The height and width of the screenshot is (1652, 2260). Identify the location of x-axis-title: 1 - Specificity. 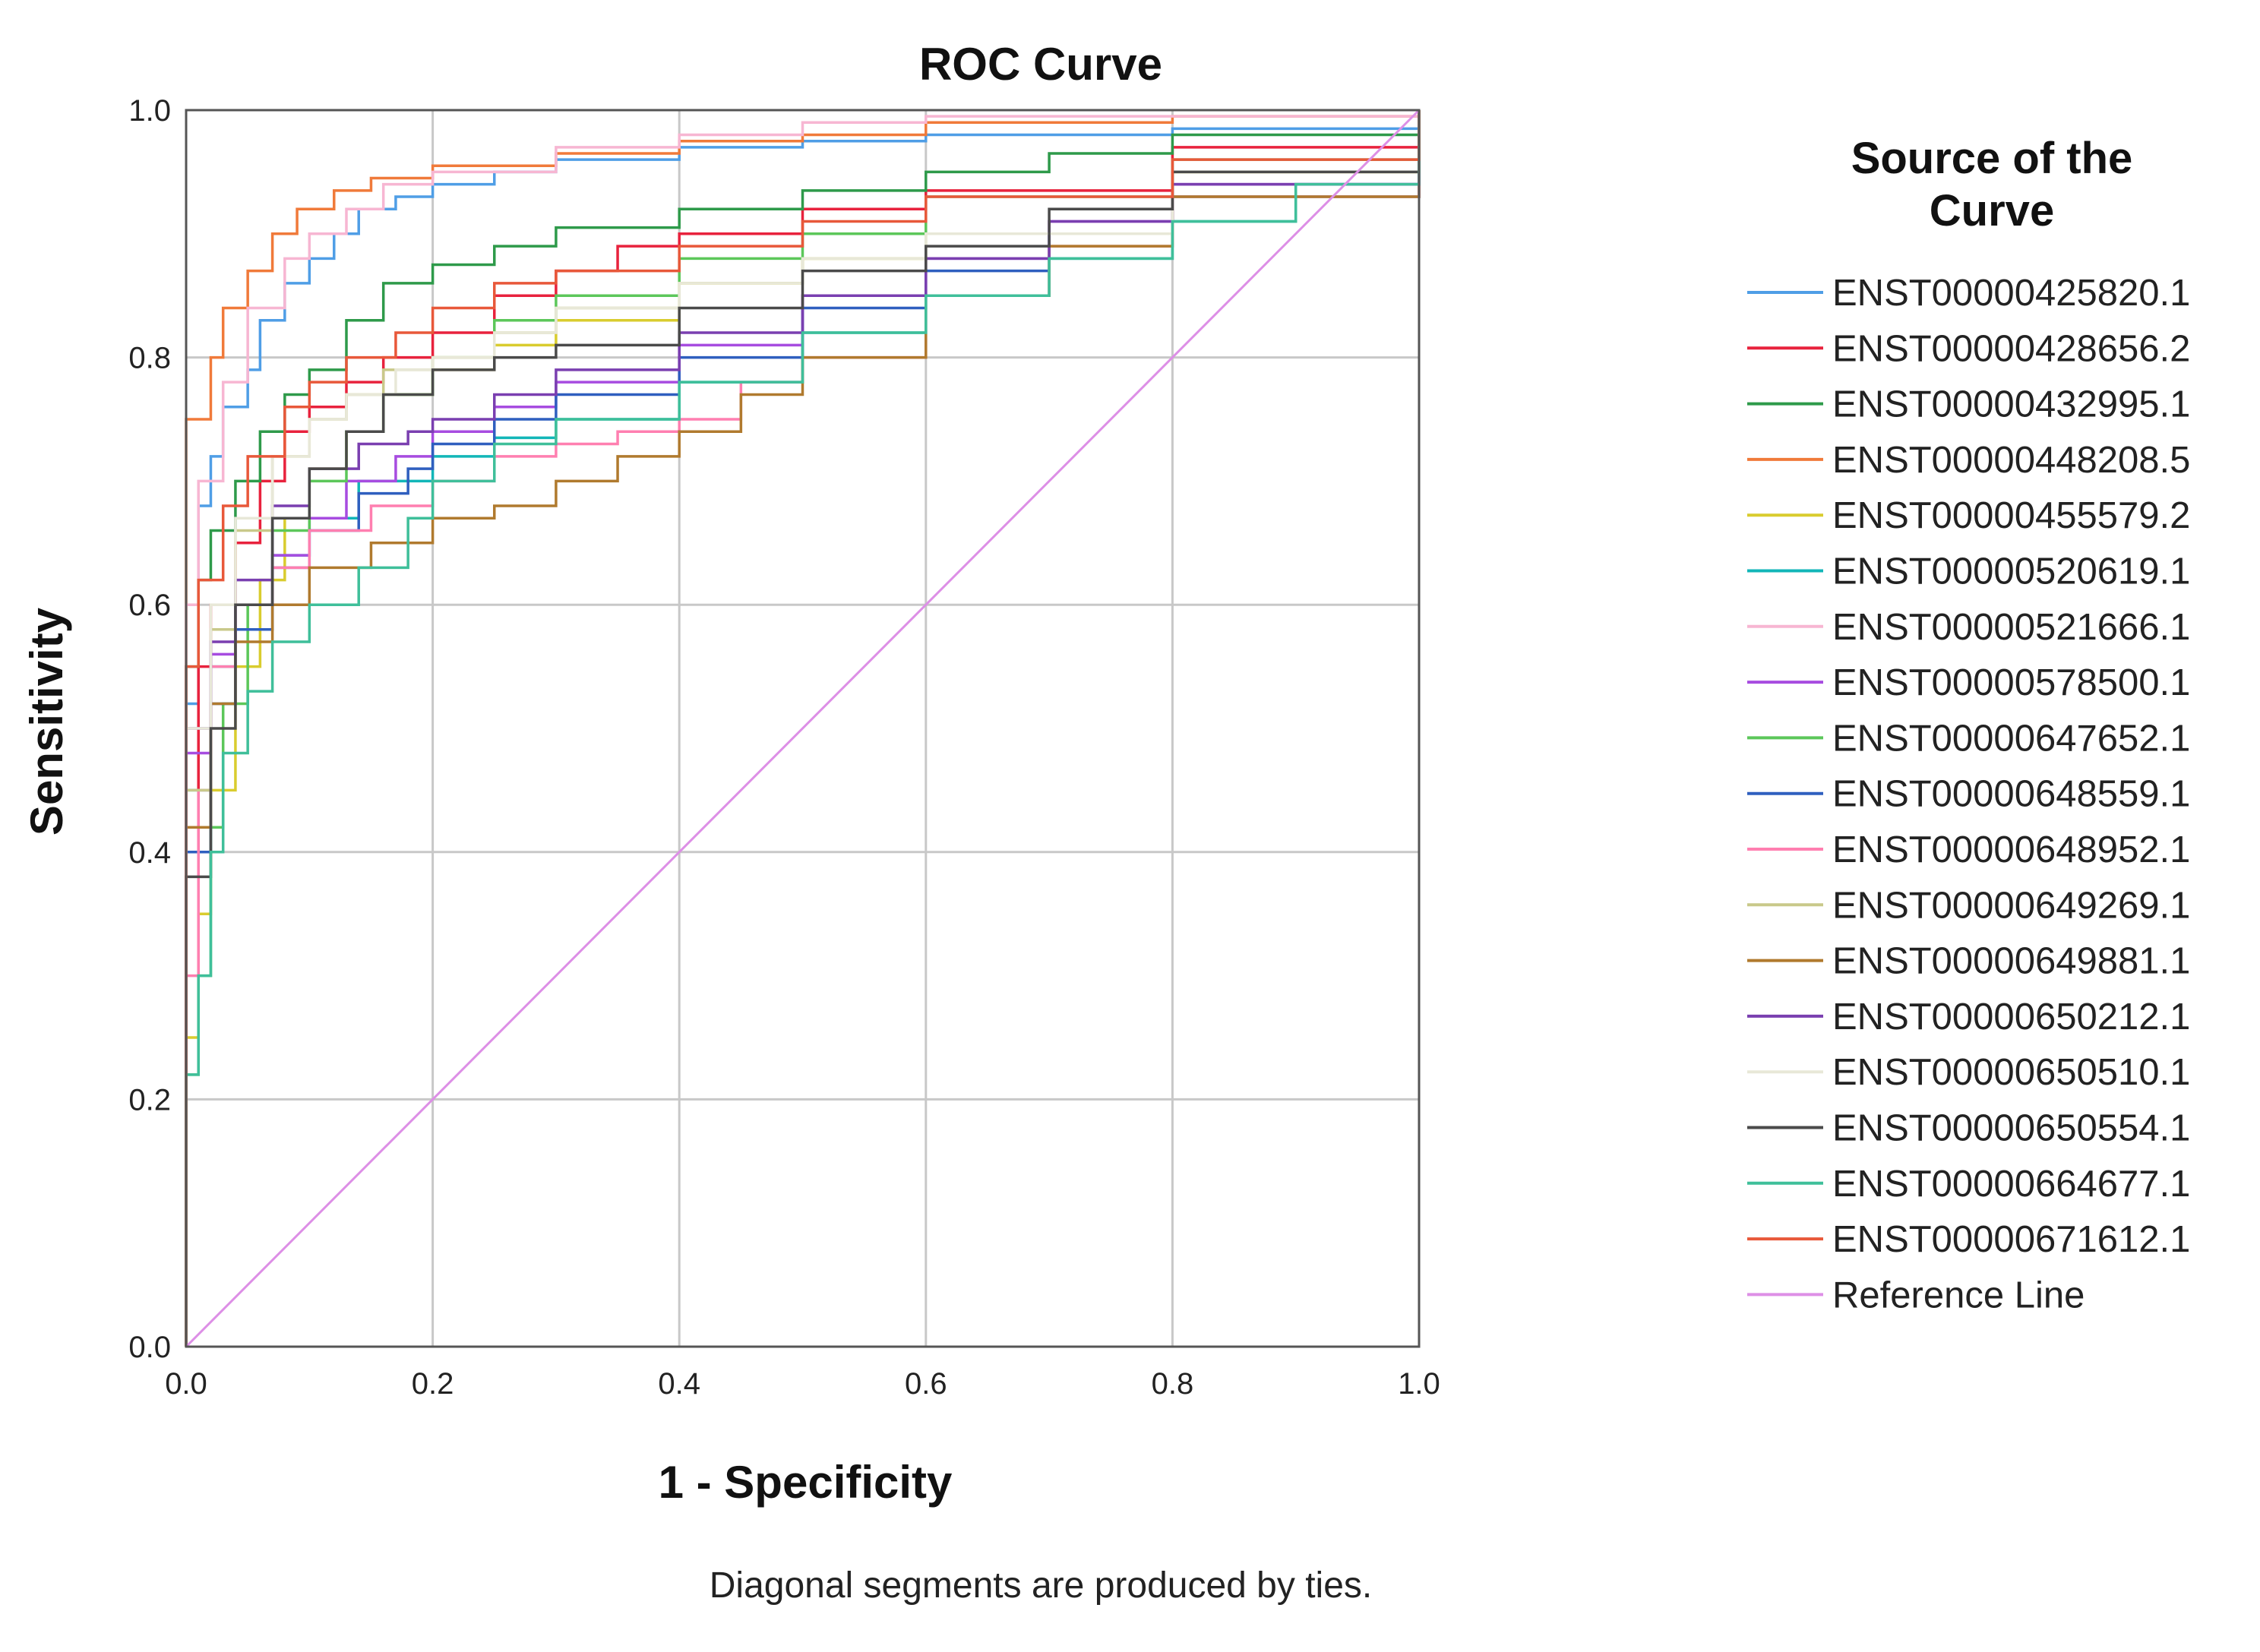
(806, 1482).